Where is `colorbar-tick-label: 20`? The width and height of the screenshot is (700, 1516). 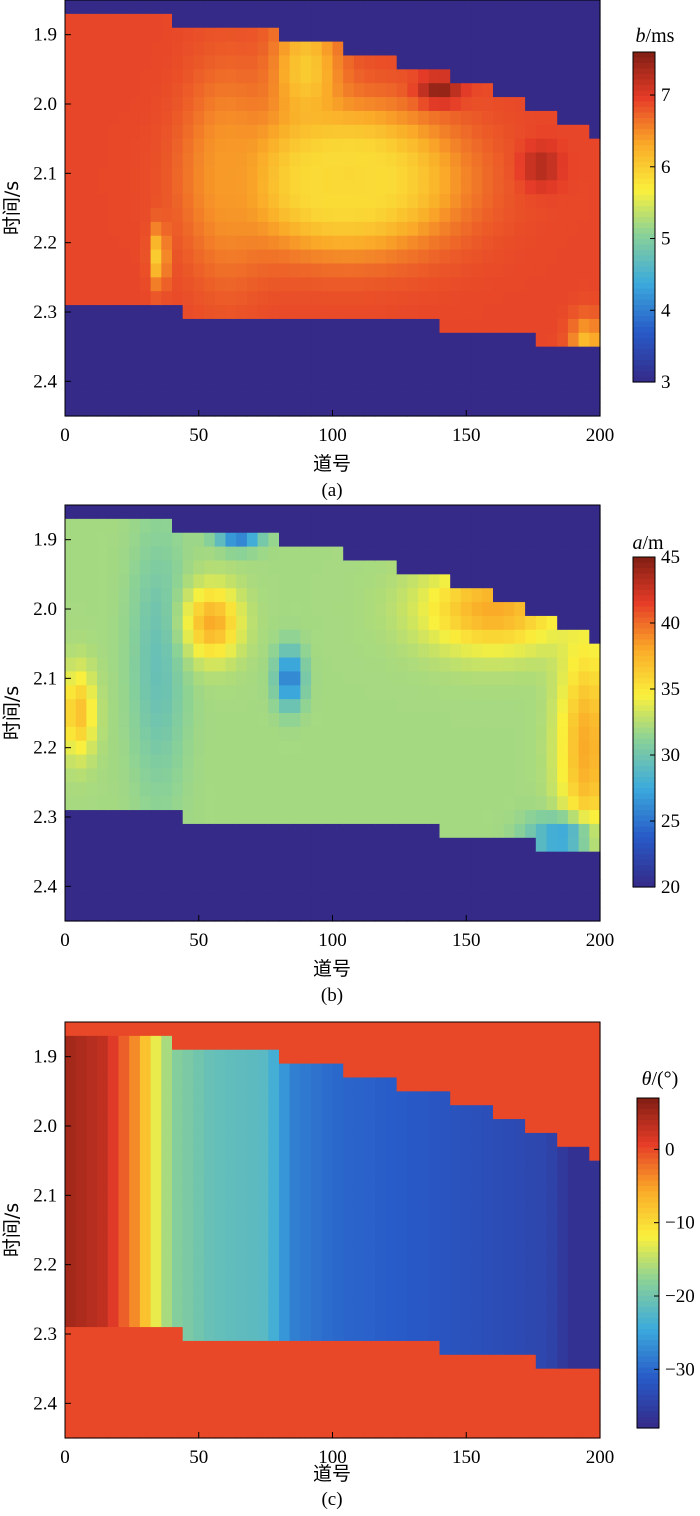 colorbar-tick-label: 20 is located at coordinates (670, 887).